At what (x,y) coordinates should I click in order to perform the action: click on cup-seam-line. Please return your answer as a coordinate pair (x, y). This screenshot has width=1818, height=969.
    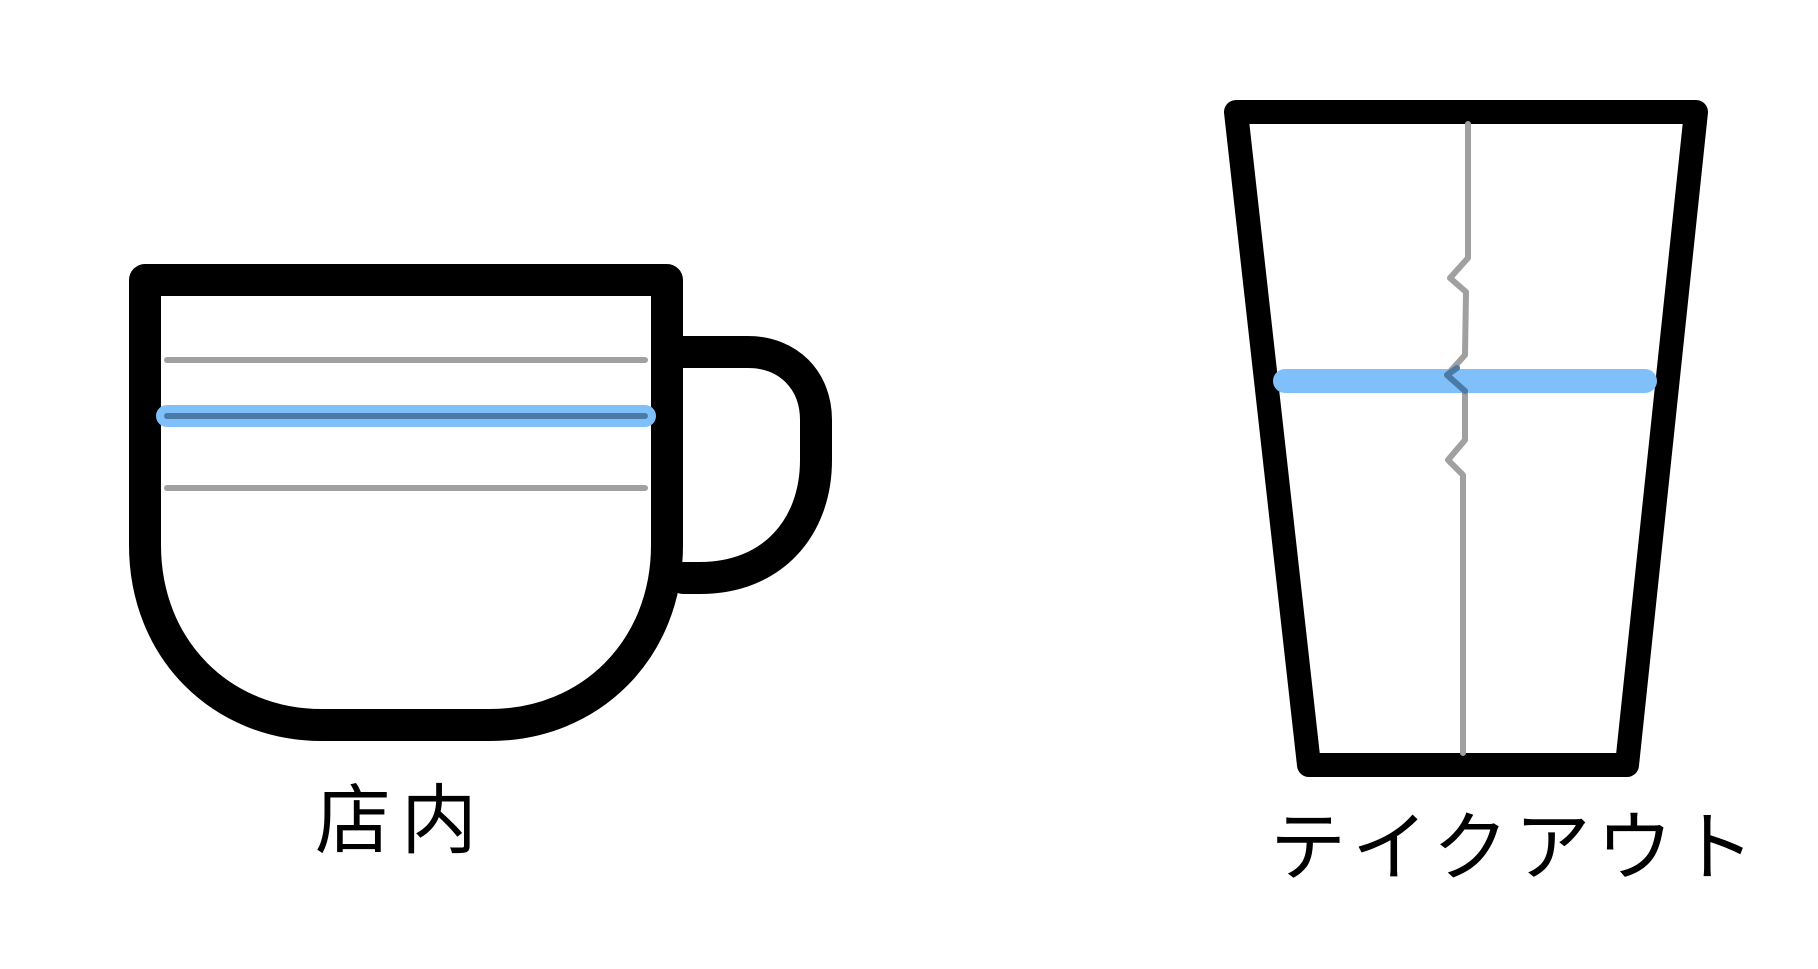
    Looking at the image, I should click on (1457, 438).